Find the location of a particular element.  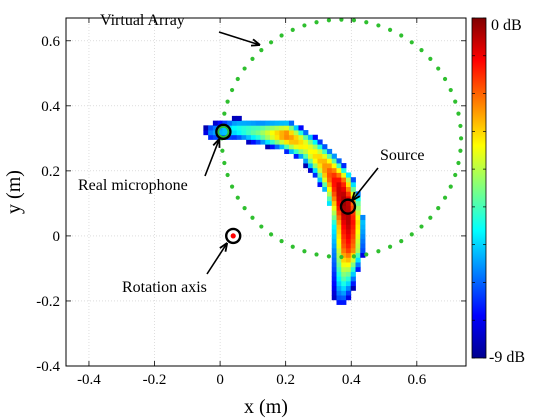

heatmap-cells is located at coordinates (284, 210).